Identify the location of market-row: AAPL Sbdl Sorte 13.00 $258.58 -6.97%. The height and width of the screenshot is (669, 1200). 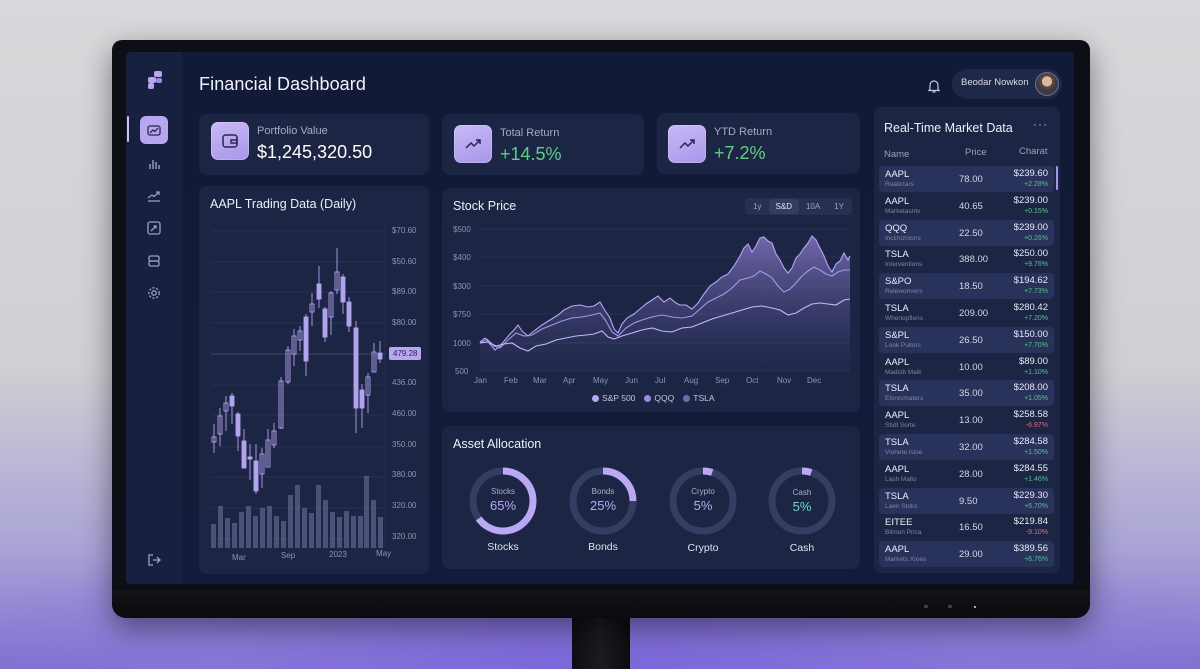
(966, 420).